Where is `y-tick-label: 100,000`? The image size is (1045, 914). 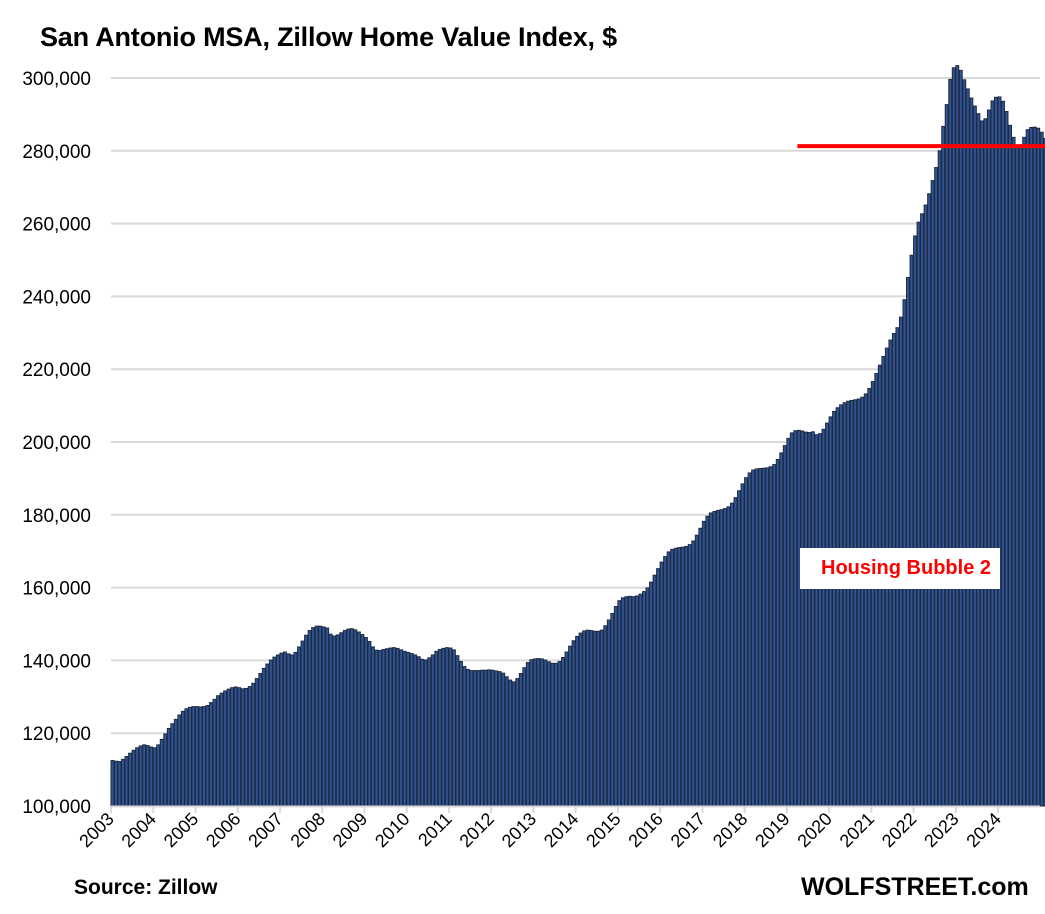 y-tick-label: 100,000 is located at coordinates (56, 807).